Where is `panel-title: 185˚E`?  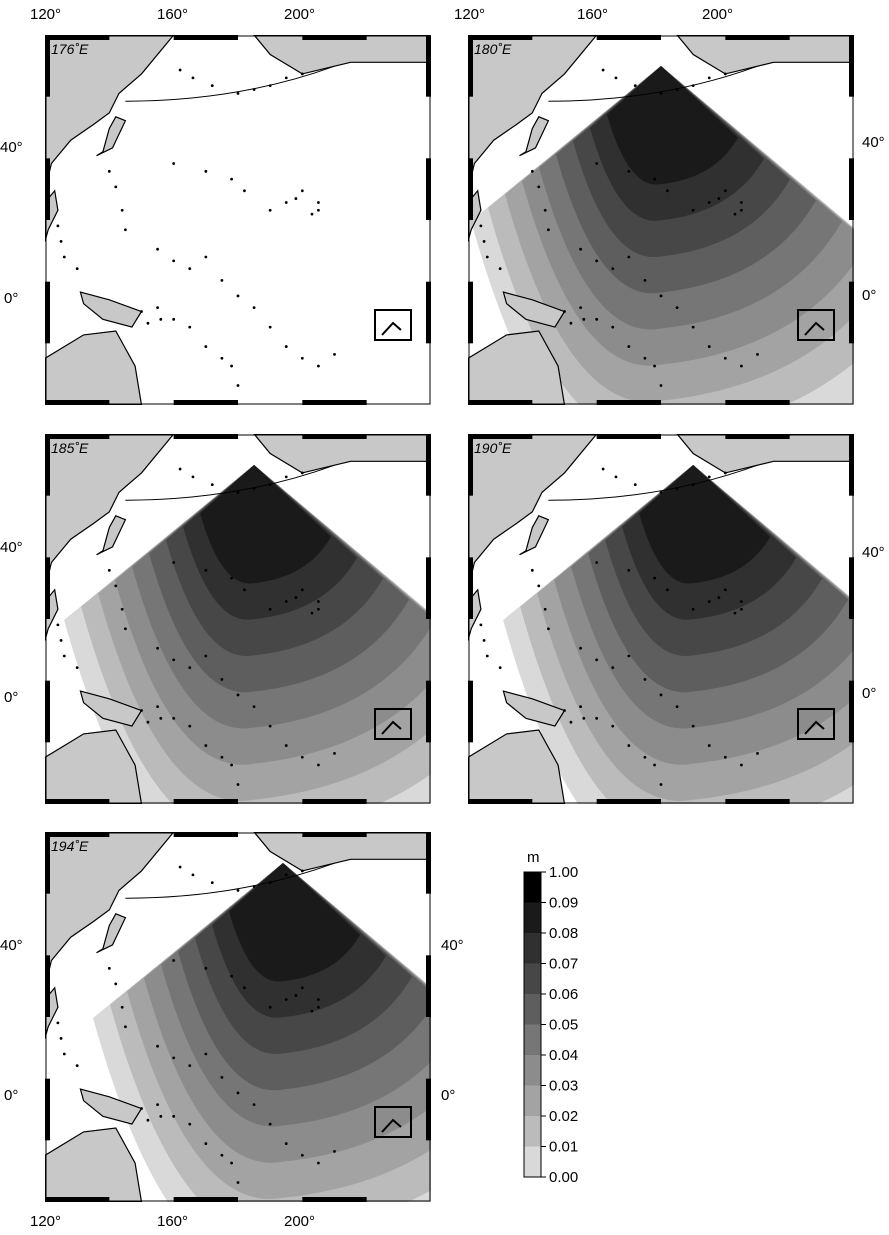 panel-title: 185˚E is located at coordinates (70, 448).